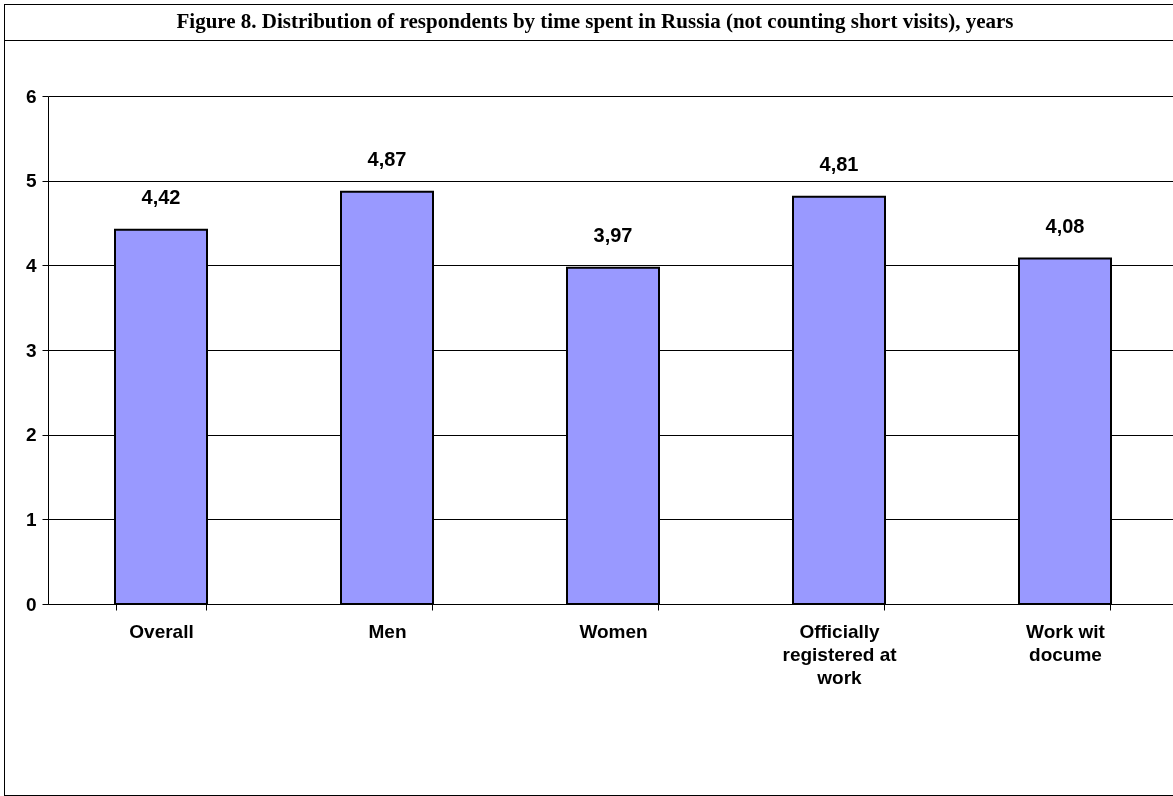 This screenshot has height=796, width=1173. Describe the element at coordinates (31, 350) in the screenshot. I see `y-tick-label: 3` at that location.